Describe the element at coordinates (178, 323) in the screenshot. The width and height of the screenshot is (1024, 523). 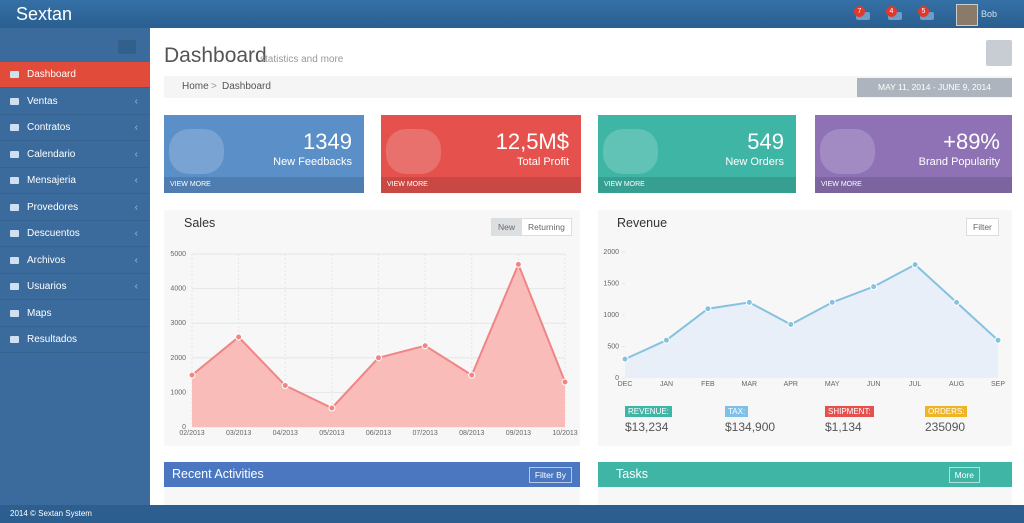
I see `y-tick-label: 3000` at that location.